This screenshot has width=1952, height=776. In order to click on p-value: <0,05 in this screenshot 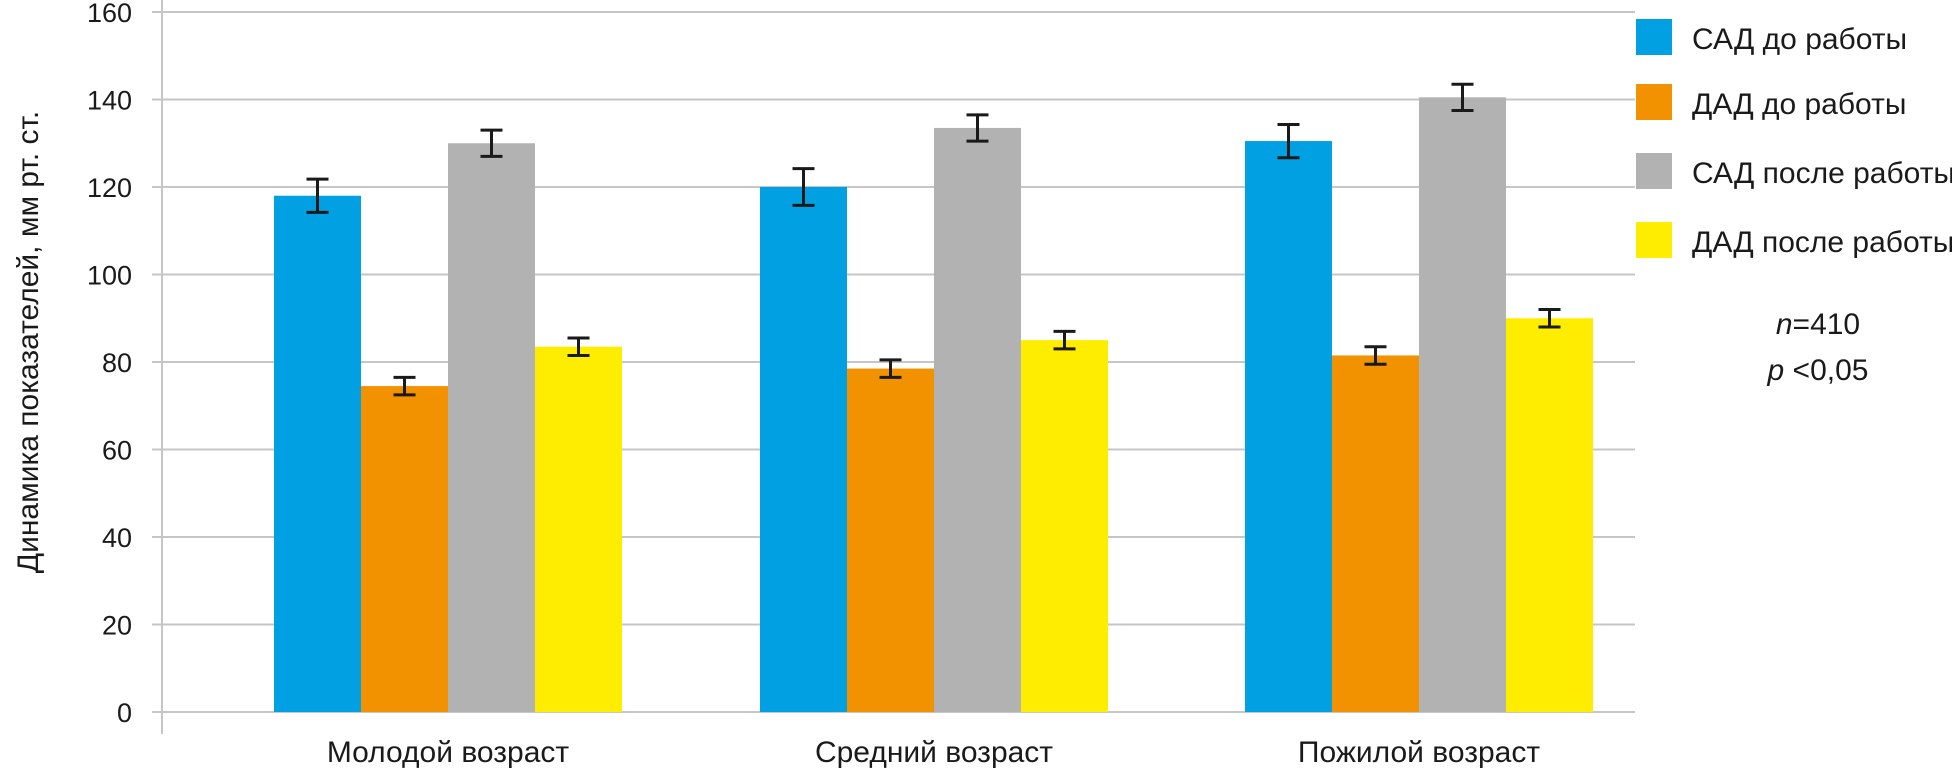, I will do `click(1826, 370)`.